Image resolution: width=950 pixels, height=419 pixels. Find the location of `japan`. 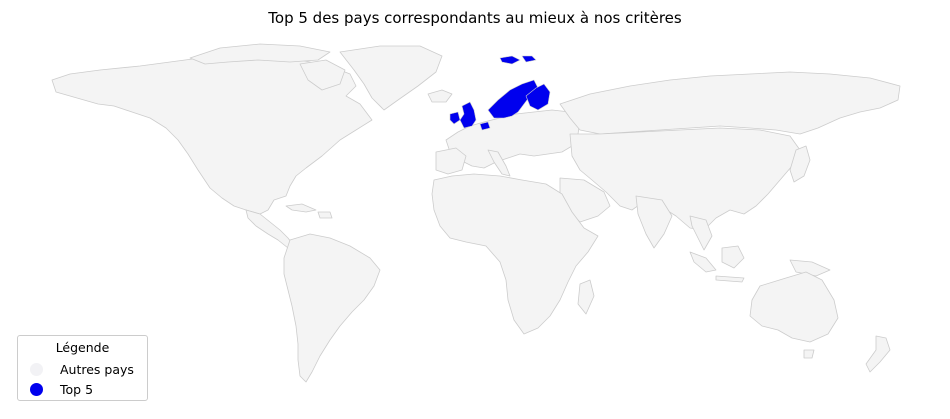

japan is located at coordinates (800, 164).